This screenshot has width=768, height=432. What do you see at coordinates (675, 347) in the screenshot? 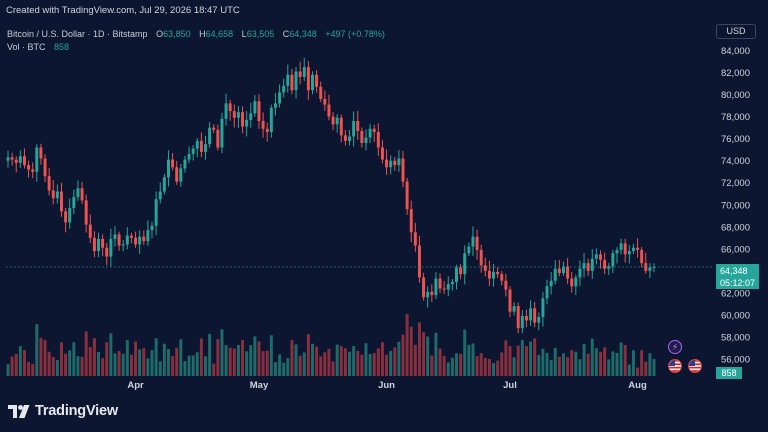
I see `flash-icon: ⚡` at bounding box center [675, 347].